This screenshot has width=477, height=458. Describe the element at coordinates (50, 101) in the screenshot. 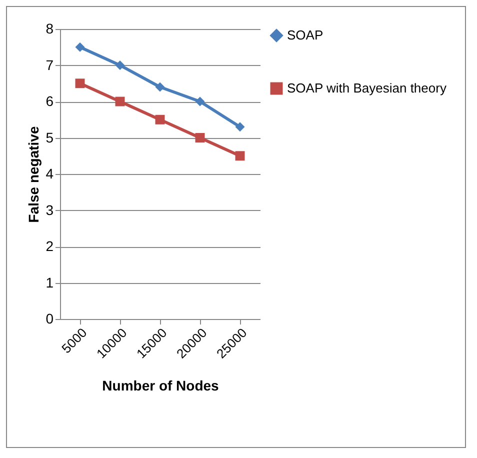

I see `y-tick-label: 6` at that location.